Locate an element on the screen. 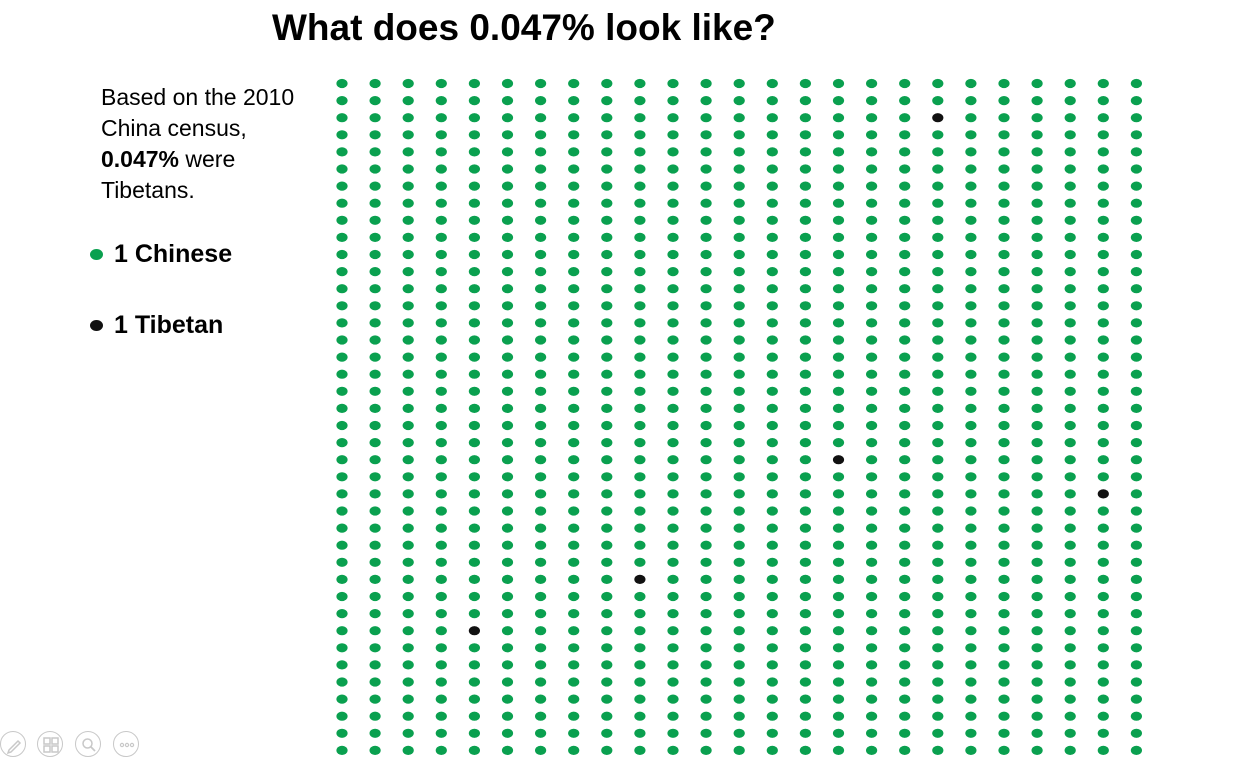 The image size is (1256, 762). zoom-button is located at coordinates (88, 744).